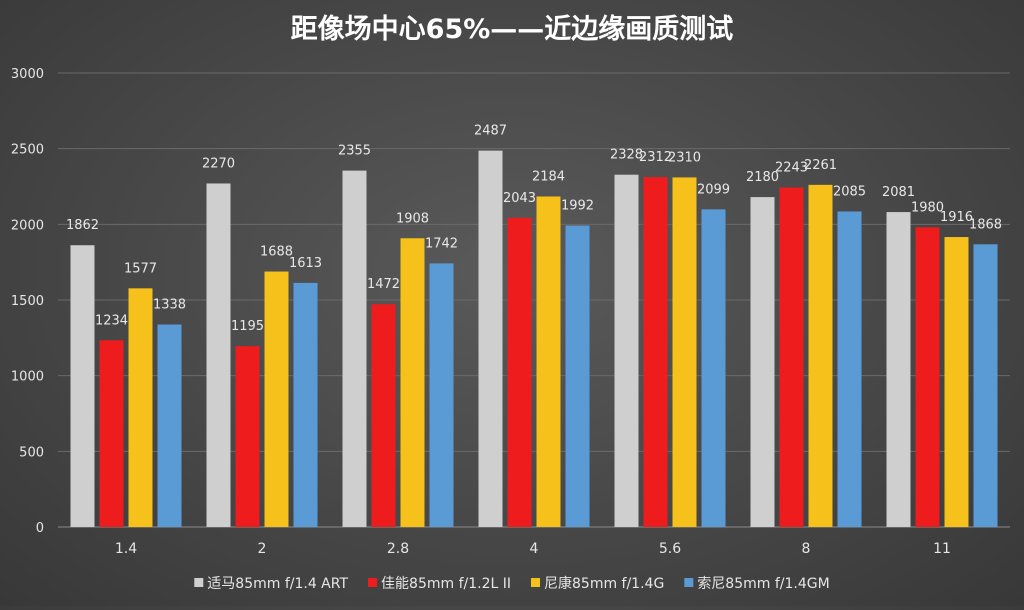 The height and width of the screenshot is (610, 1024). Describe the element at coordinates (169, 305) in the screenshot. I see `data-label: 1338` at that location.